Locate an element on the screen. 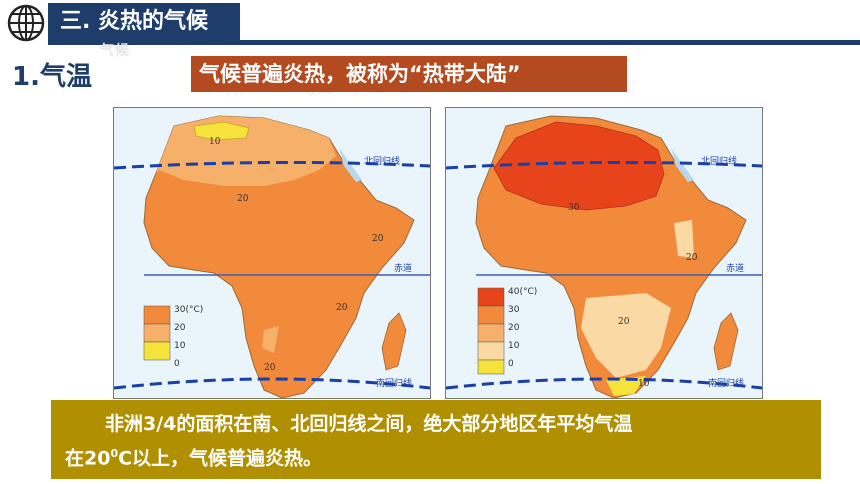  south-light-zone is located at coordinates (270, 339).